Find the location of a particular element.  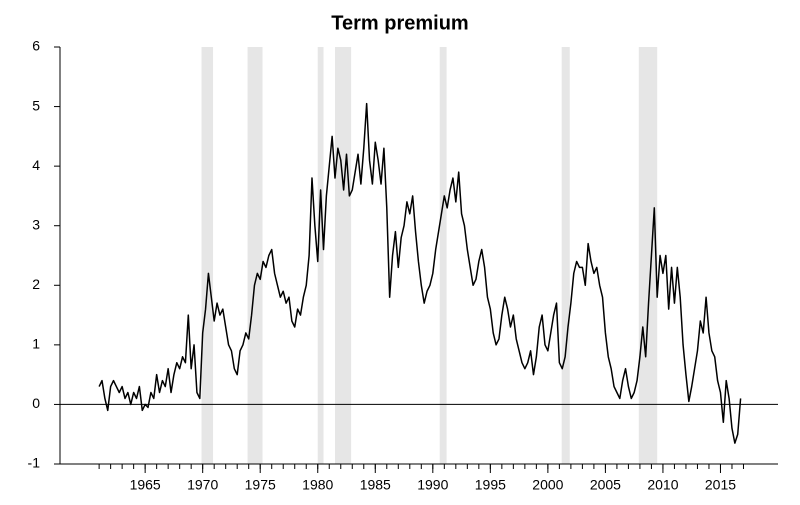

x-tick-label: 1975 is located at coordinates (260, 485).